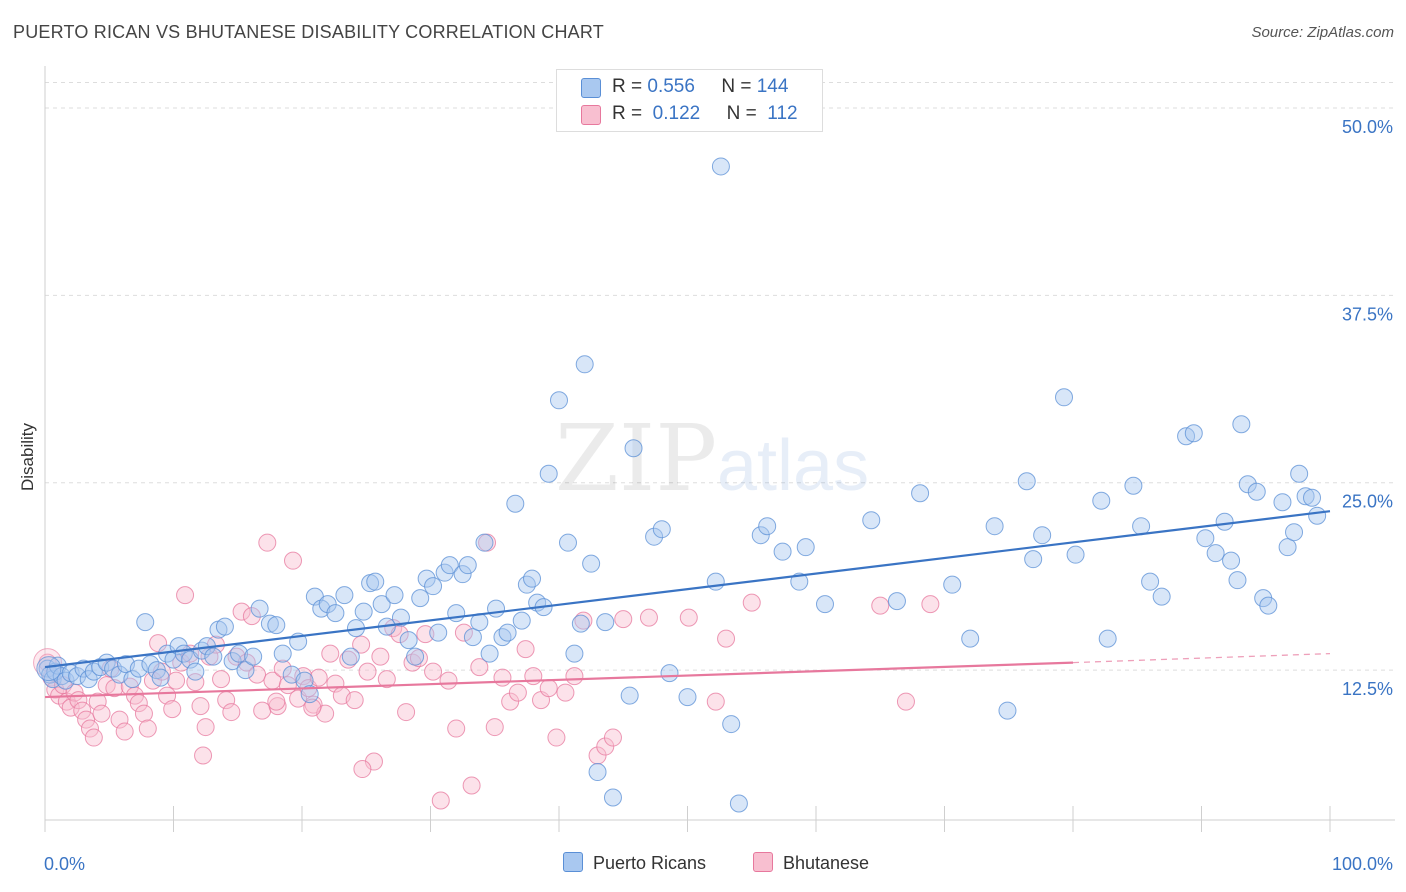 Image resolution: width=1406 pixels, height=892 pixels. I want to click on legend-r-value: 0.556, so click(671, 86).